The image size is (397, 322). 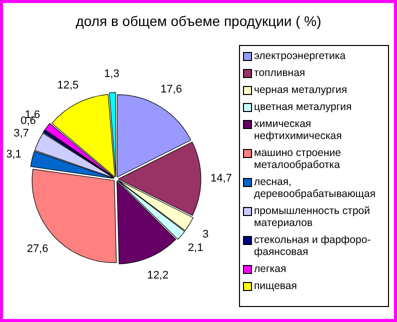 I want to click on data-label: 3, so click(x=205, y=234).